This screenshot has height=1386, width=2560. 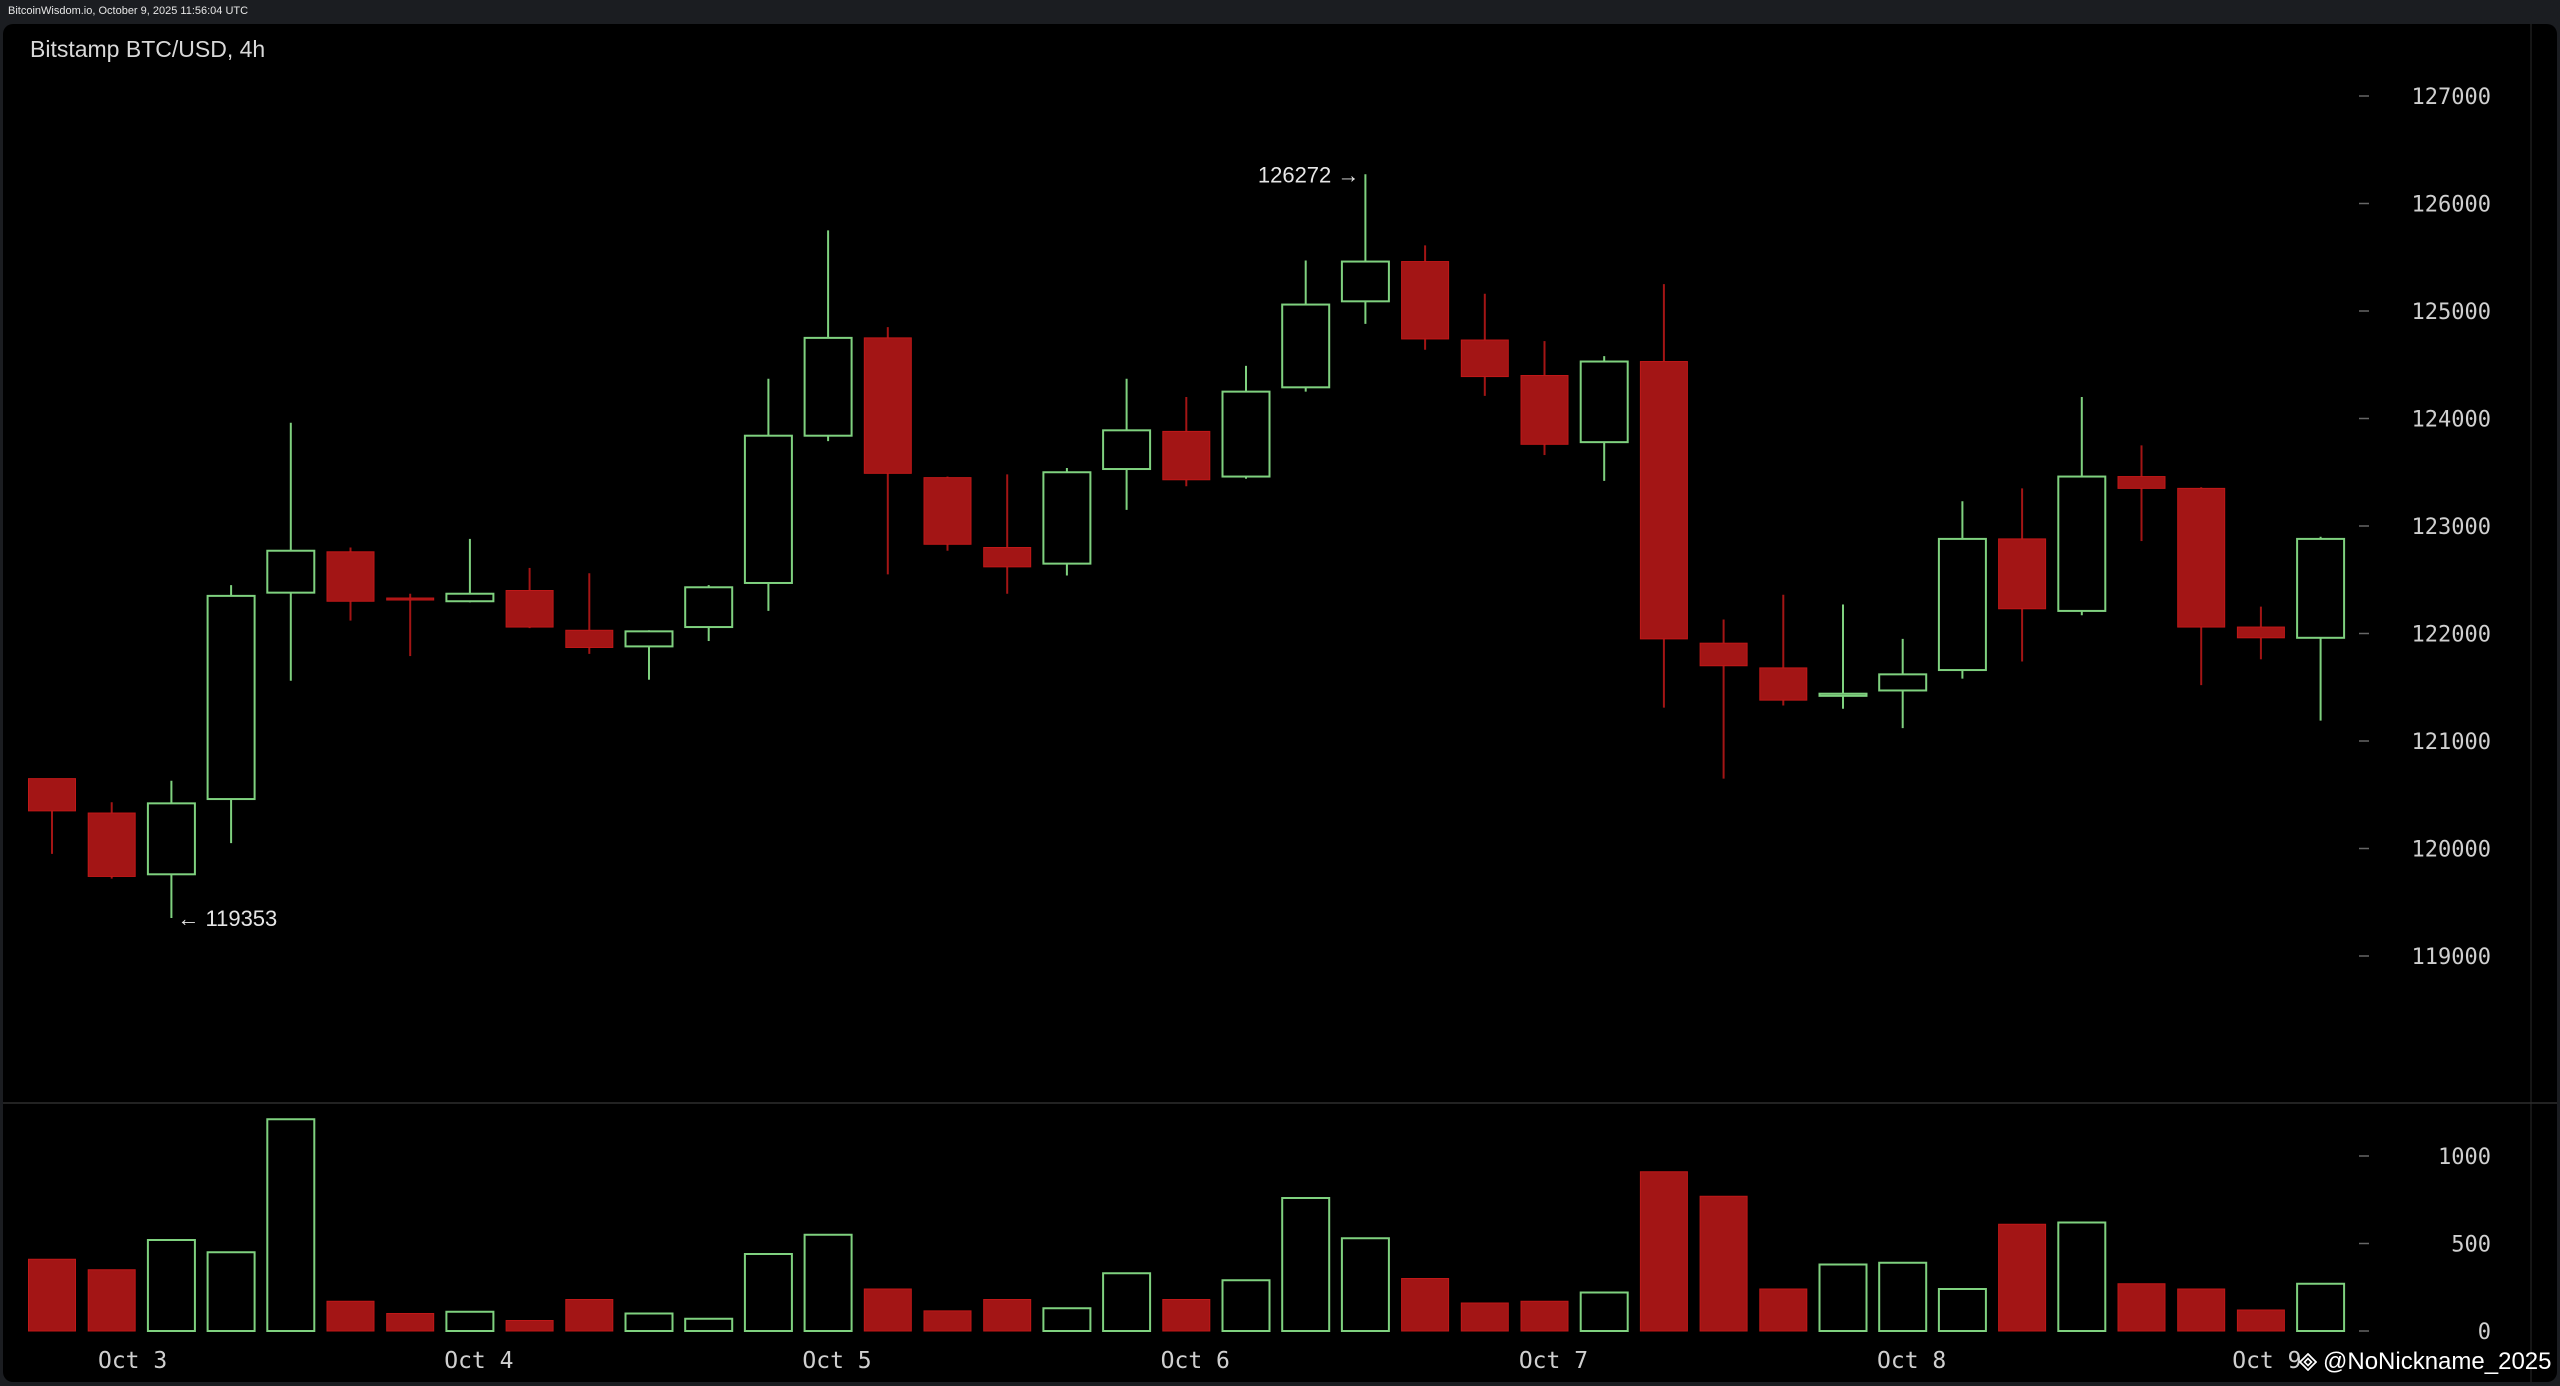 I want to click on date-tick-label: Oct 3, so click(x=132, y=1361).